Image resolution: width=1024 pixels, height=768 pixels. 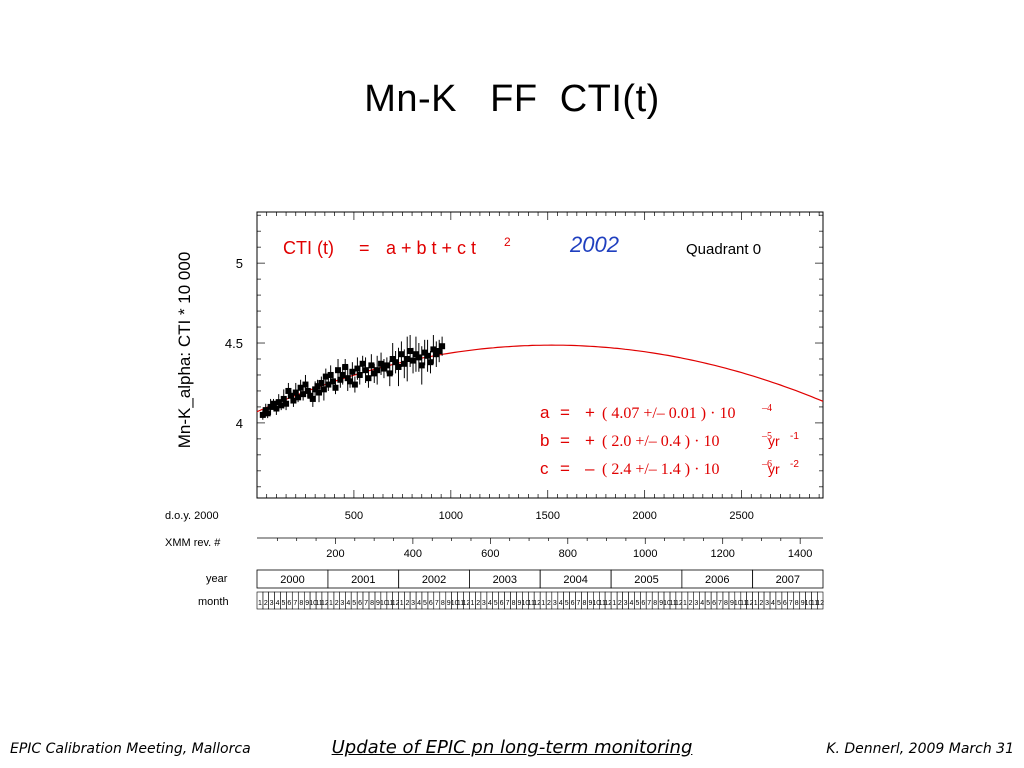 I want to click on month-cell-label: 9, so click(x=590, y=603).